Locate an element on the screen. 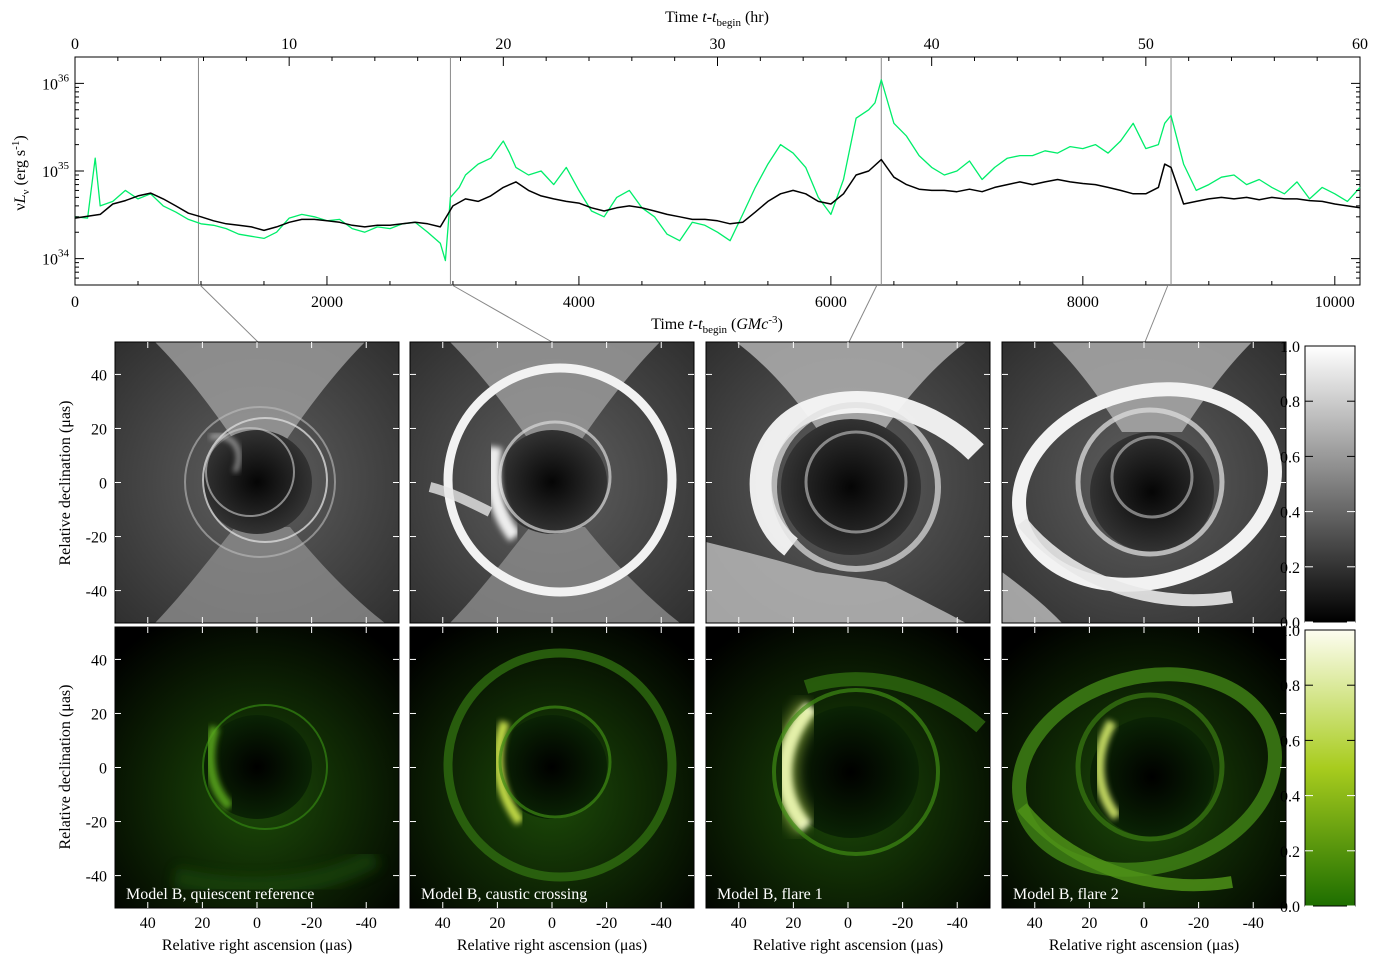 This screenshot has height=960, width=1392. y-tick-label: 1034 is located at coordinates (56, 258).